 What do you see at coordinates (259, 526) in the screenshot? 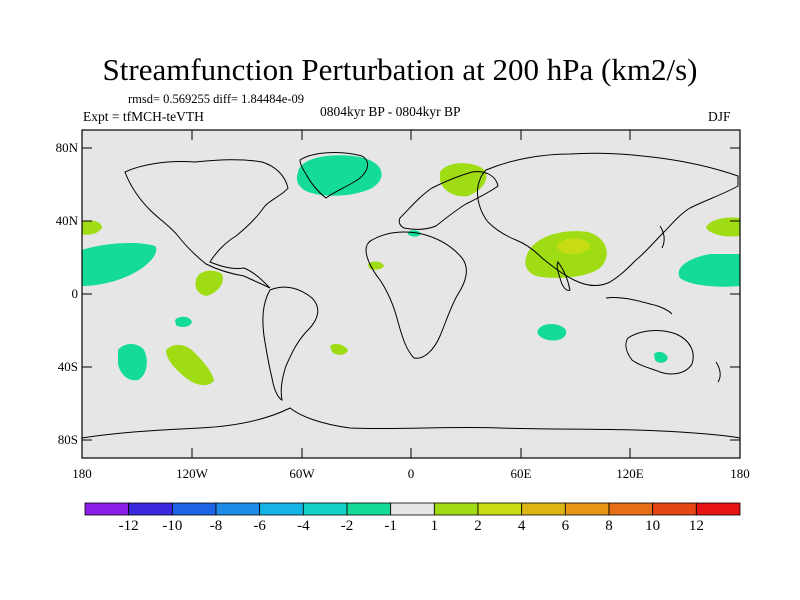
I see `colorbar-tick-label: -6` at bounding box center [259, 526].